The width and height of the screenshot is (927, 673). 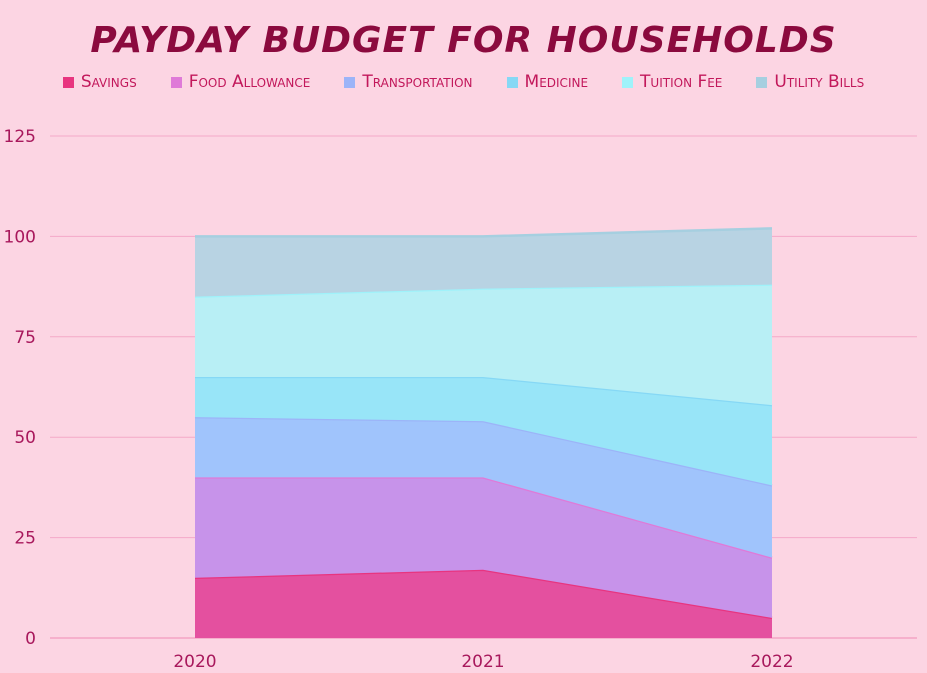 What do you see at coordinates (249, 82) in the screenshot?
I see `legend-label: Food Allowance` at bounding box center [249, 82].